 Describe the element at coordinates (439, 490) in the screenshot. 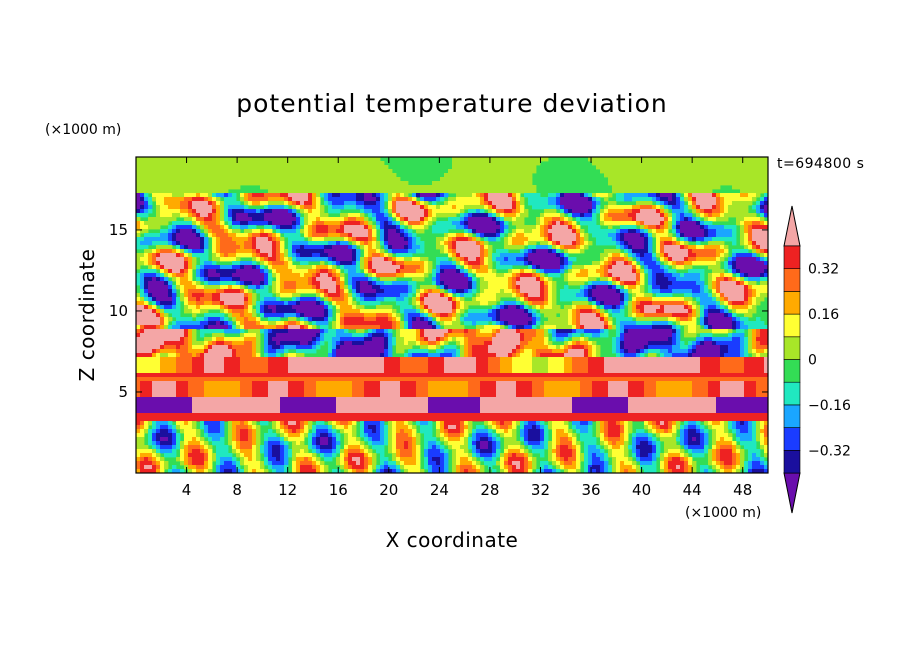

I see `x-tick-label: 24` at that location.